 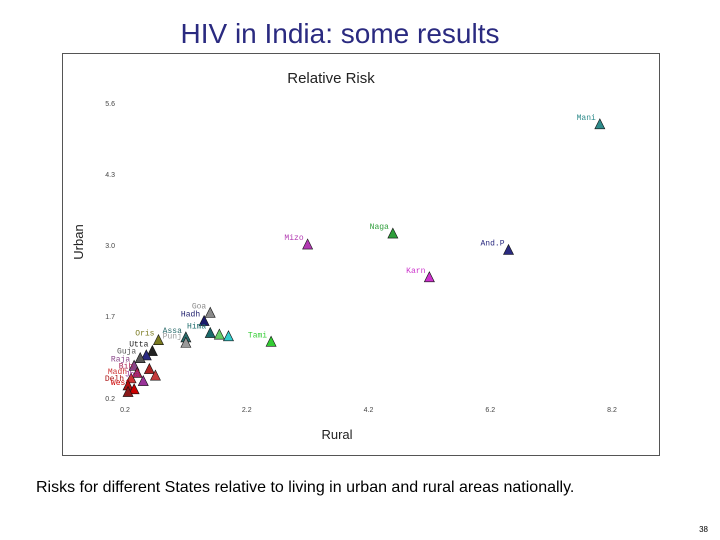 What do you see at coordinates (293, 238) in the screenshot?
I see `data-point-label: Mizo` at bounding box center [293, 238].